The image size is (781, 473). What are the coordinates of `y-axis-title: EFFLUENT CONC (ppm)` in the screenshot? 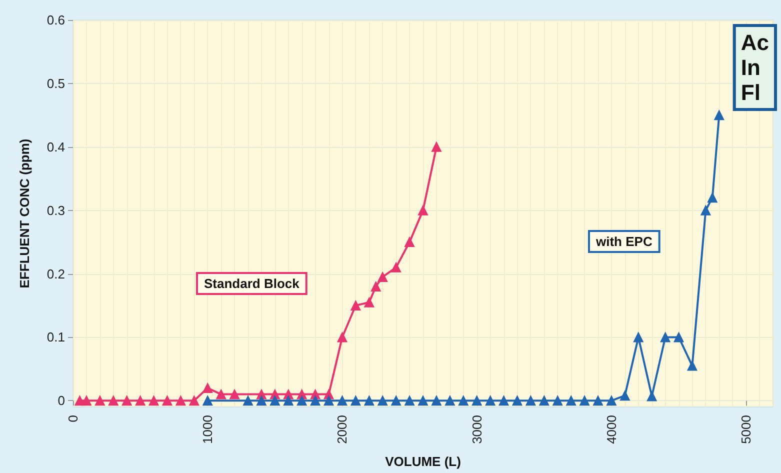 It's located at (24, 213).